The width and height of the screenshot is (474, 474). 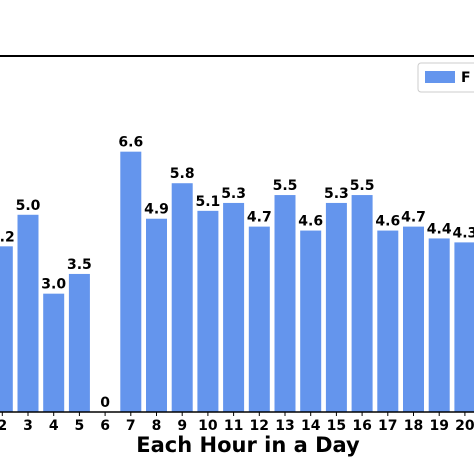 What do you see at coordinates (284, 426) in the screenshot?
I see `x-tick-label: 13` at bounding box center [284, 426].